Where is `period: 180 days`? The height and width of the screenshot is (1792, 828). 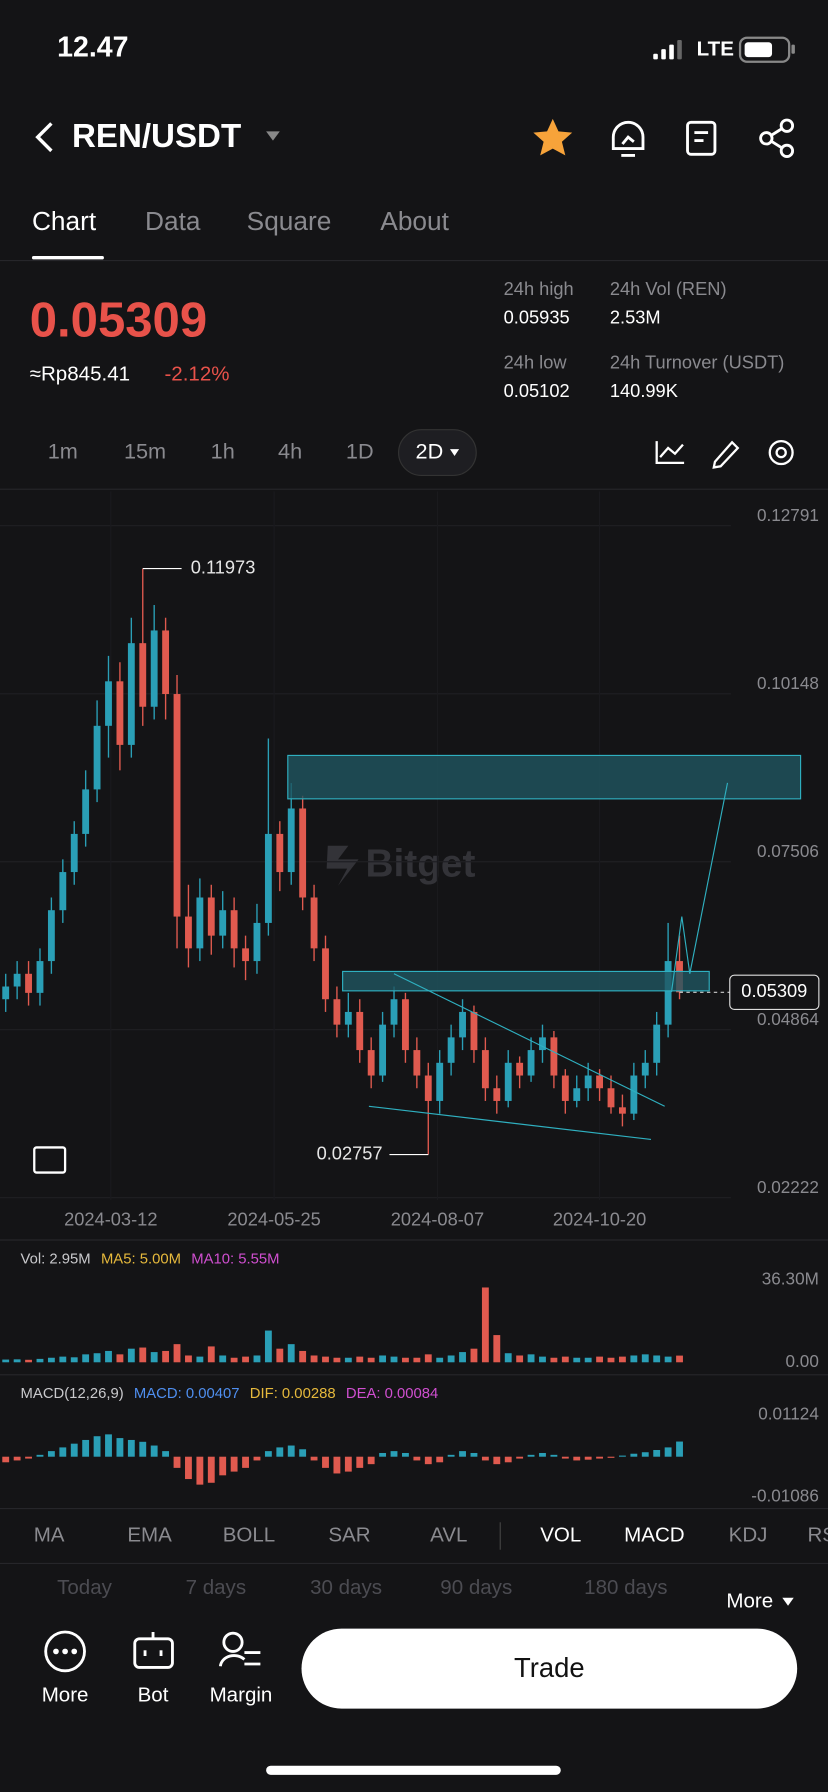 period: 180 days is located at coordinates (625, 1587).